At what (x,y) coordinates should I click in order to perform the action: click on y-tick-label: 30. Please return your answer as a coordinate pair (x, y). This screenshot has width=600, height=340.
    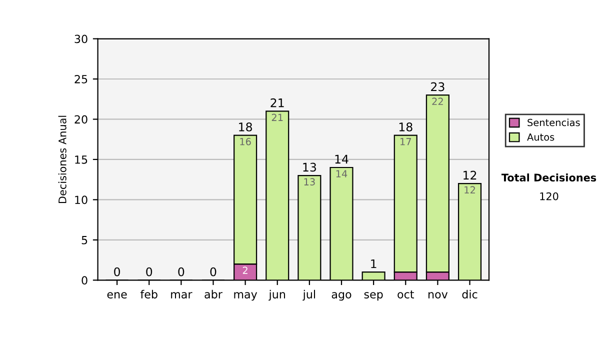
    Looking at the image, I should click on (81, 39).